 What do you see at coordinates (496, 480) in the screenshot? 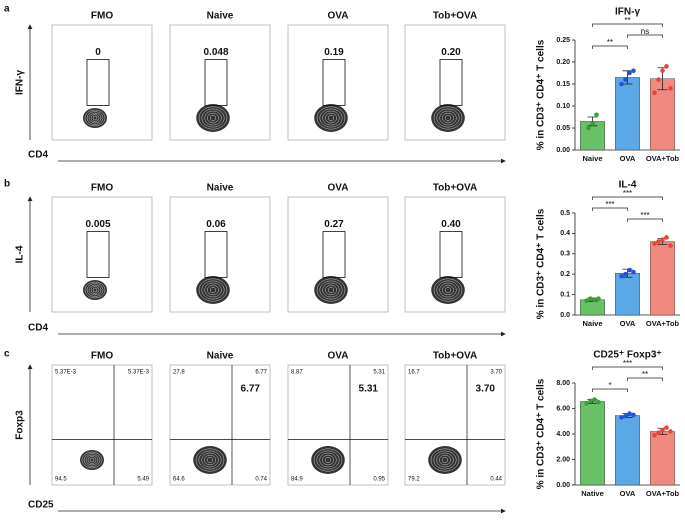
I see `quadrant-value: 0.44` at bounding box center [496, 480].